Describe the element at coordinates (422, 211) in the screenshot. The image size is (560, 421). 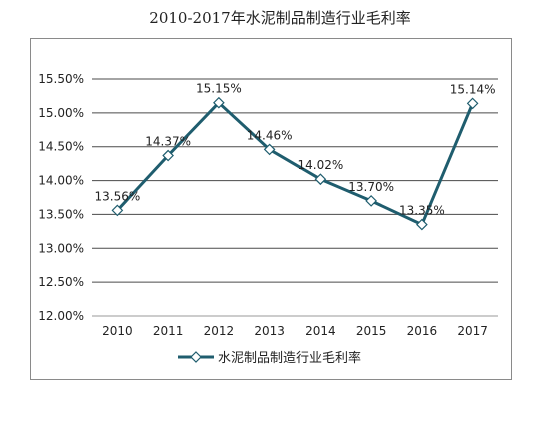
I see `data-label: 13.35%` at that location.